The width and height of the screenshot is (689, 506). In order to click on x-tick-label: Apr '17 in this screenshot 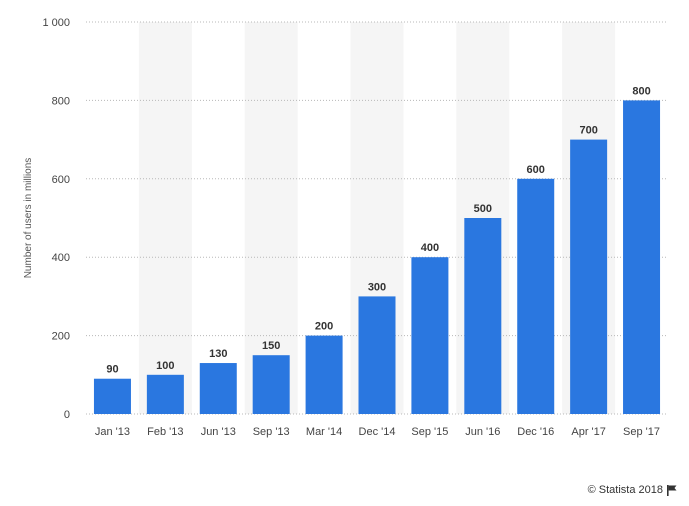, I will do `click(588, 432)`.